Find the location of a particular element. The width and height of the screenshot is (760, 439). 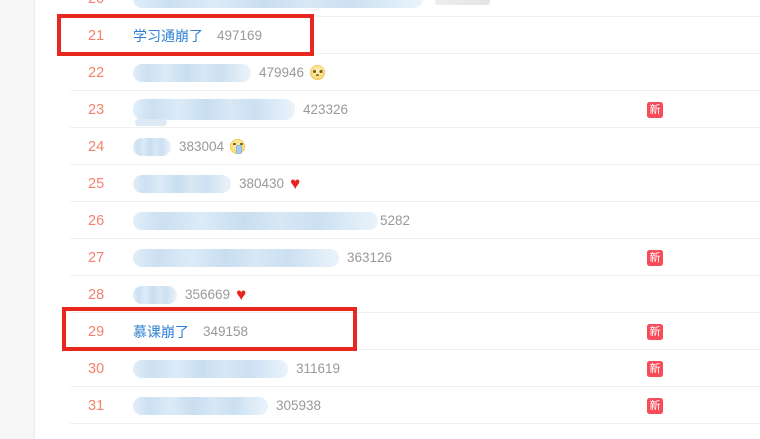

topic-link: 慕课崩了 is located at coordinates (161, 331).